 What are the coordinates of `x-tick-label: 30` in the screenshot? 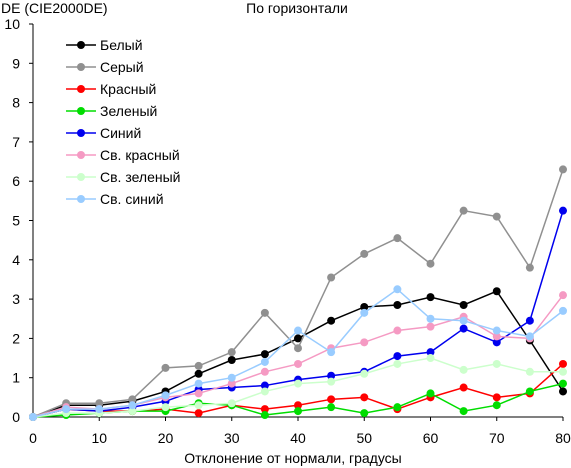 It's located at (232, 438).